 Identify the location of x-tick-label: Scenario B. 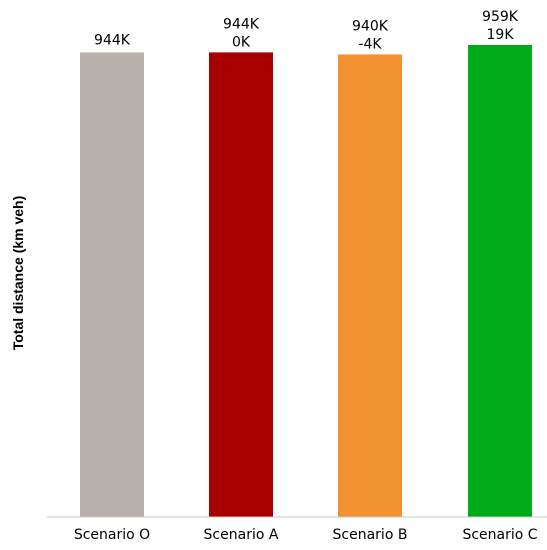
(370, 535).